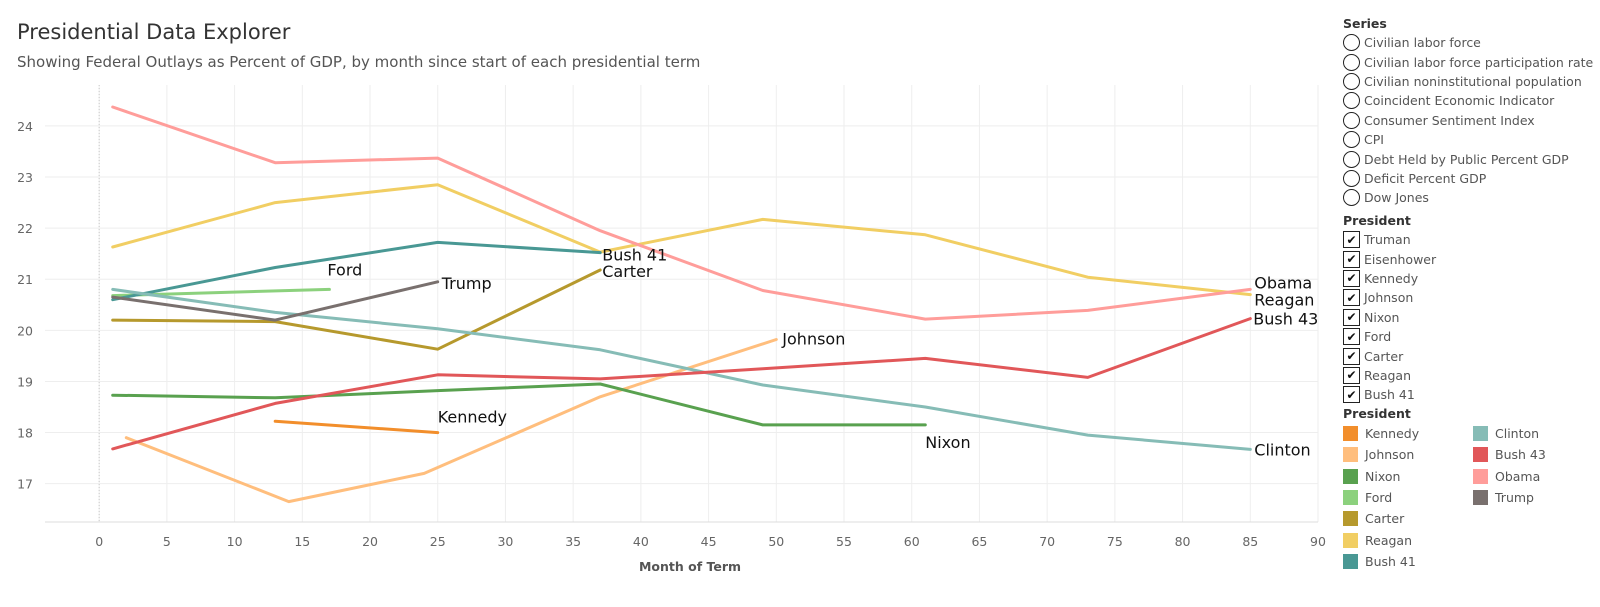  What do you see at coordinates (25, 330) in the screenshot?
I see `y-tick-label: 20` at bounding box center [25, 330].